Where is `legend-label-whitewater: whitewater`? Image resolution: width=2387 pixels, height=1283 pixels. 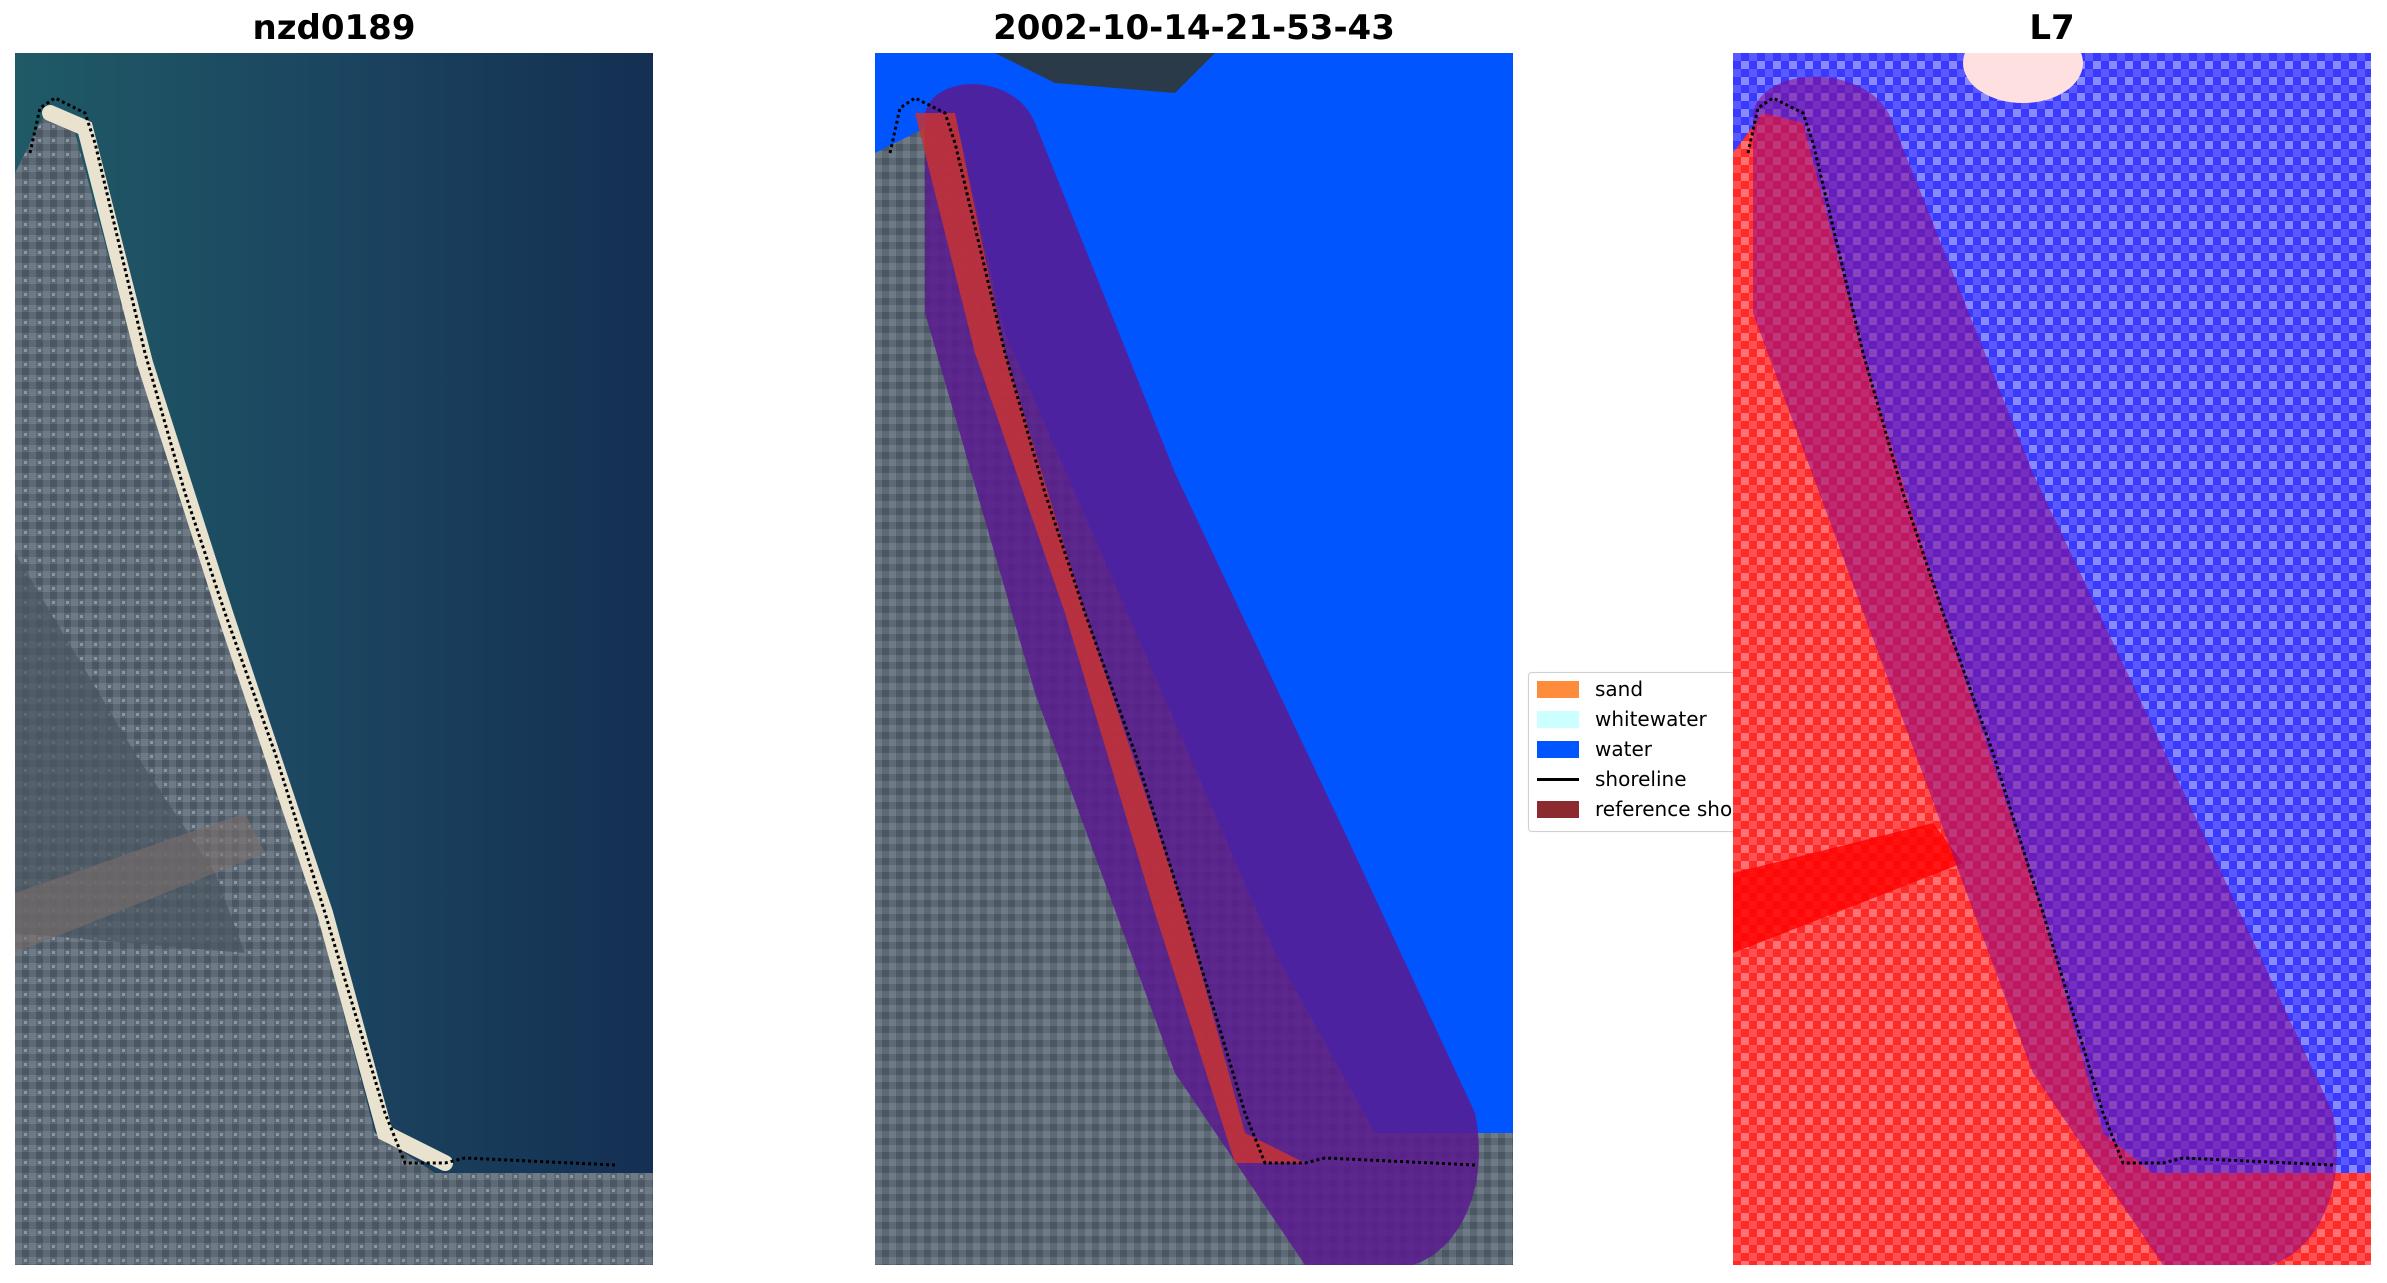
legend-label-whitewater: whitewater is located at coordinates (1651, 719).